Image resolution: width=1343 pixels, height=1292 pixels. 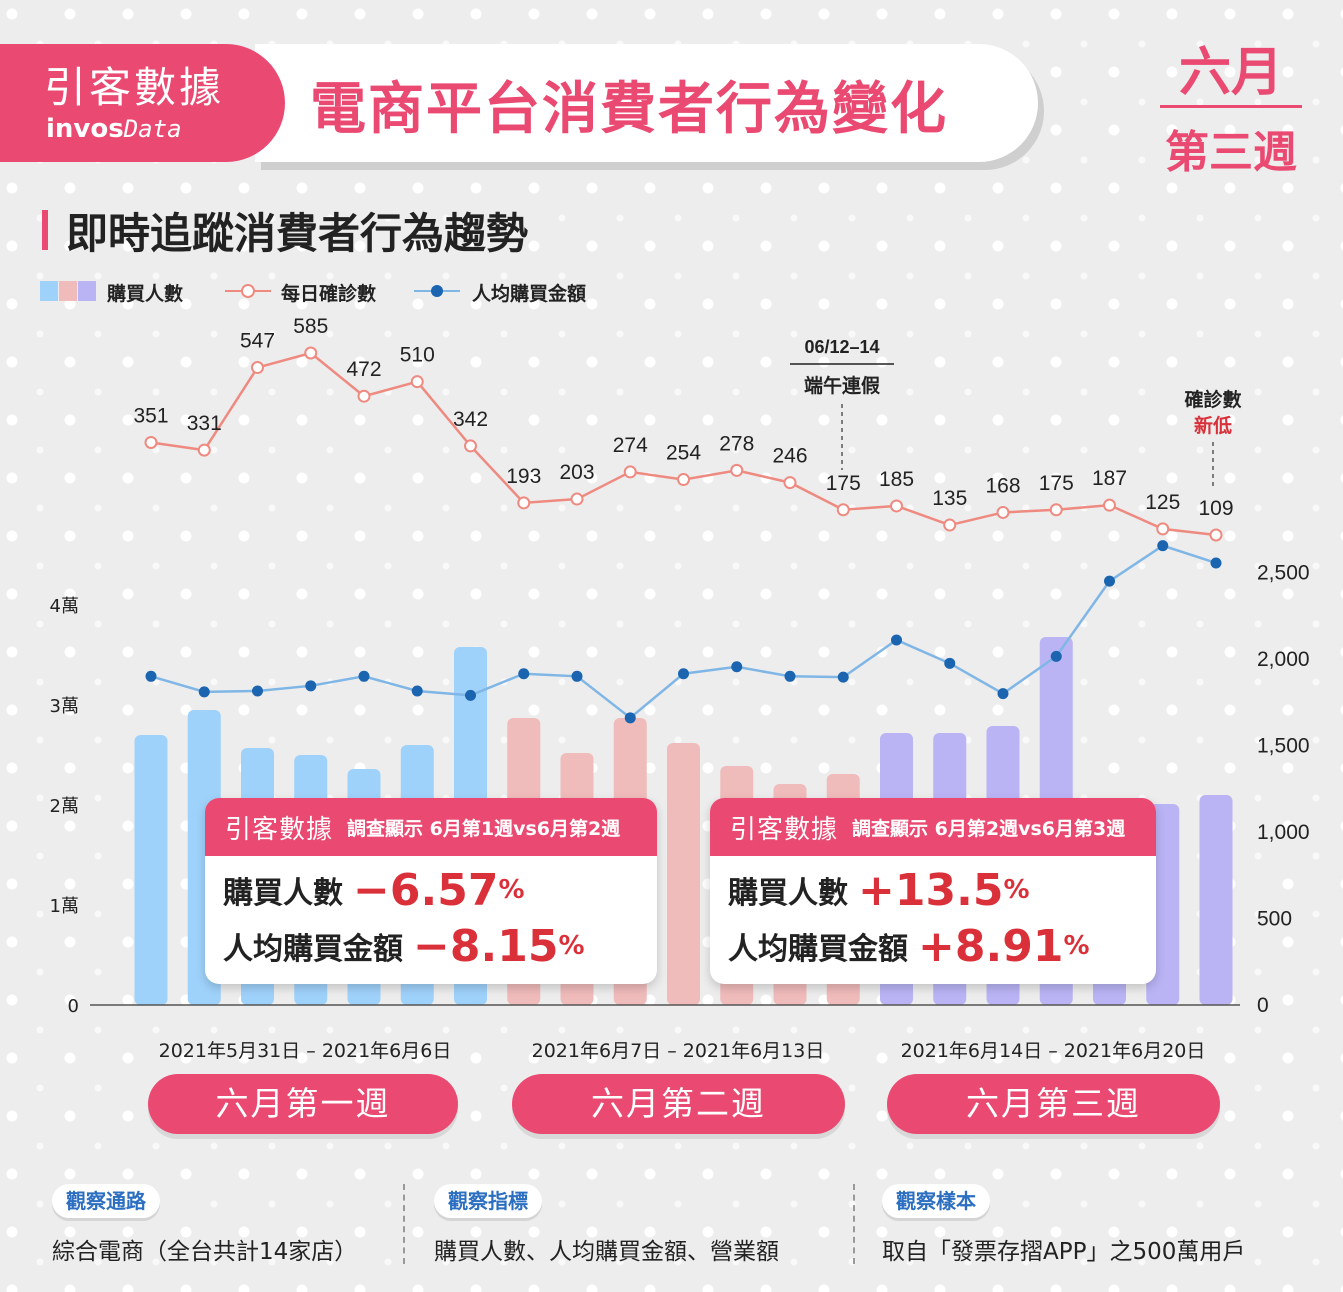 What do you see at coordinates (1230, 73) in the screenshot?
I see `issue-month: 六月` at bounding box center [1230, 73].